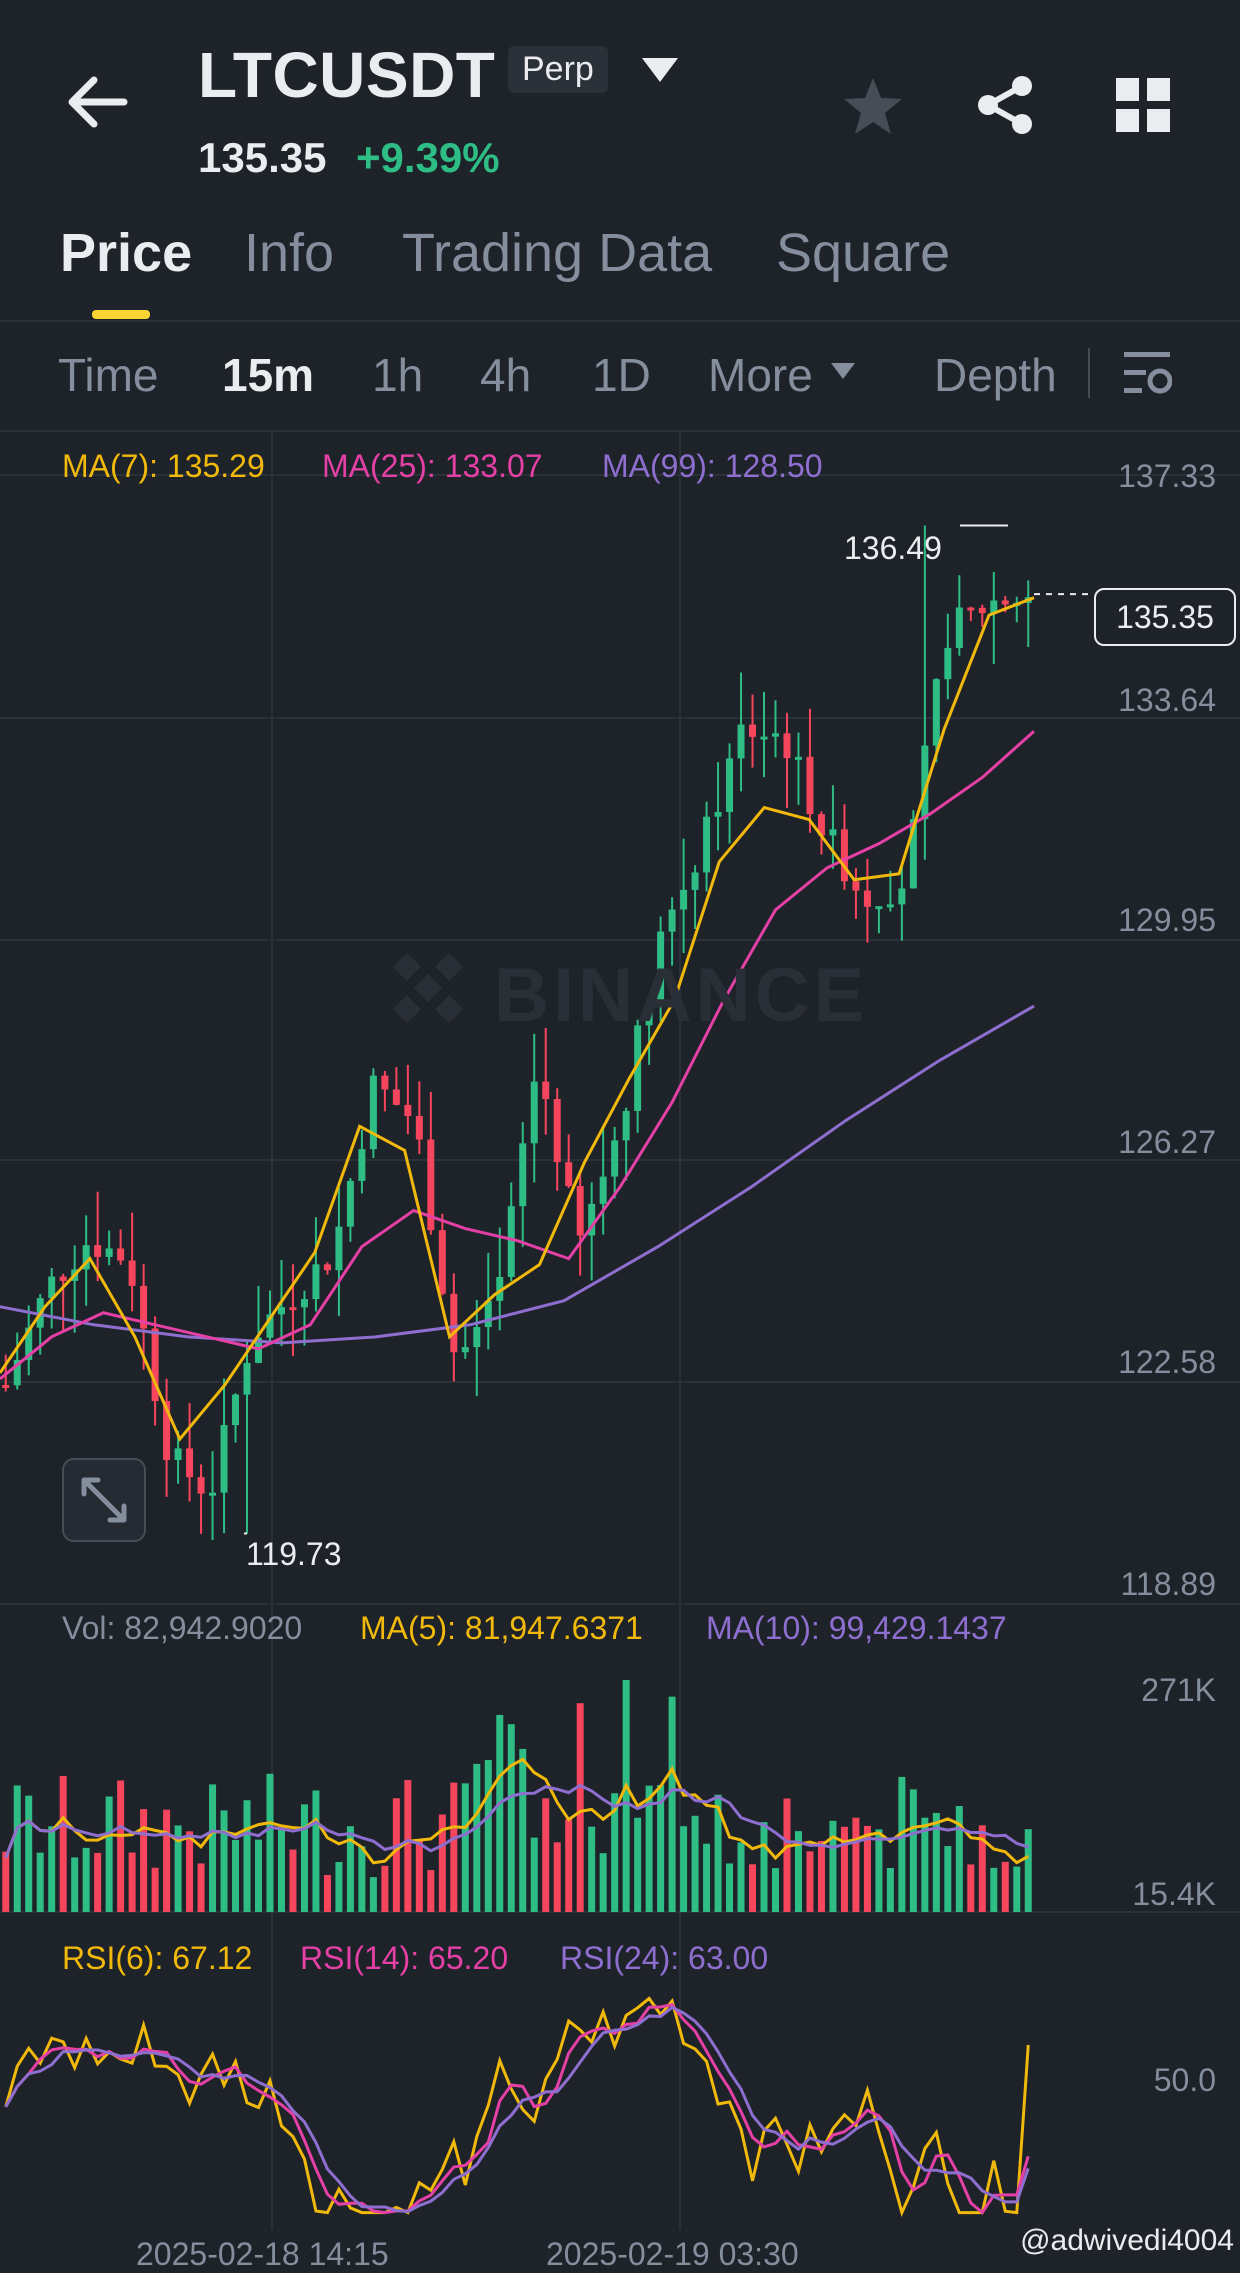  What do you see at coordinates (621, 375) in the screenshot?
I see `timeframe-1d: 1D` at bounding box center [621, 375].